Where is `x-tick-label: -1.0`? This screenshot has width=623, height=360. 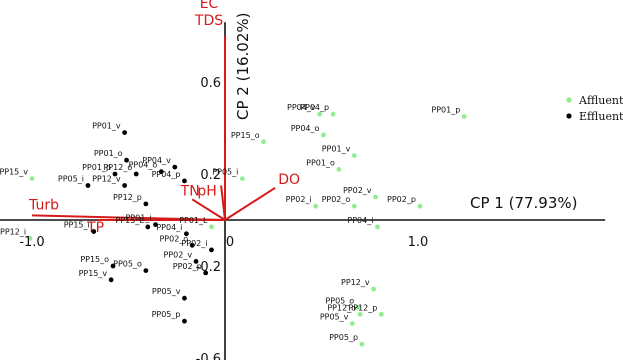
x-tick-label: -1.0 is located at coordinates (31, 242).